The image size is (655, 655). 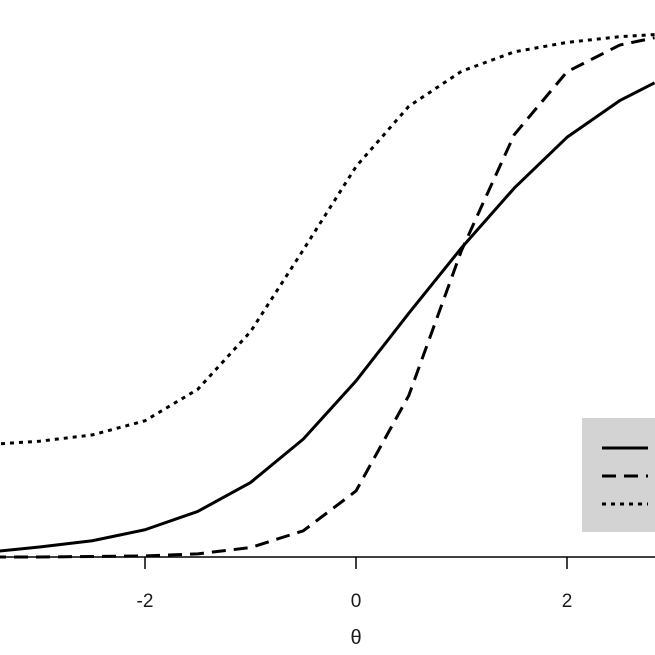 I want to click on legend-background, so click(x=618, y=475).